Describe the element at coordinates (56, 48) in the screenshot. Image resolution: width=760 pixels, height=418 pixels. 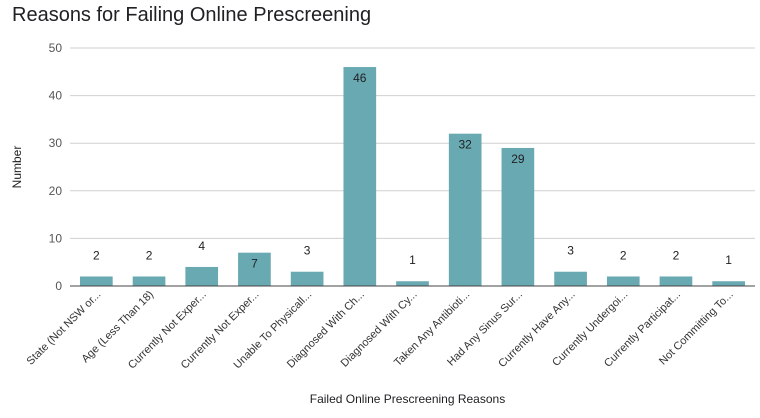
I see `y-tick-label: 50` at that location.